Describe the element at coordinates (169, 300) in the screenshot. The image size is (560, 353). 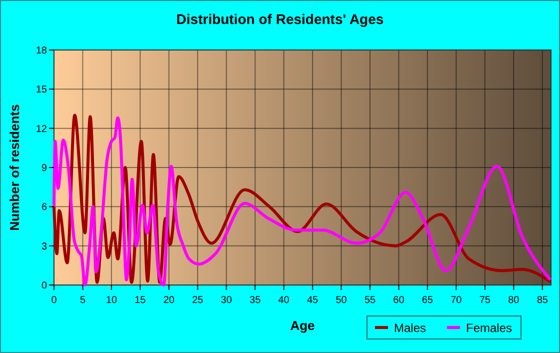
I see `x-tick-label: 20` at that location.